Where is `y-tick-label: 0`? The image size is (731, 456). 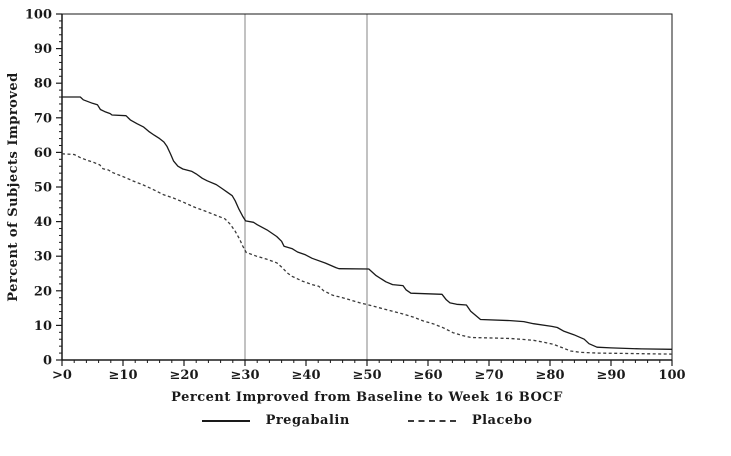 y-tick-label: 0 is located at coordinates (47, 361).